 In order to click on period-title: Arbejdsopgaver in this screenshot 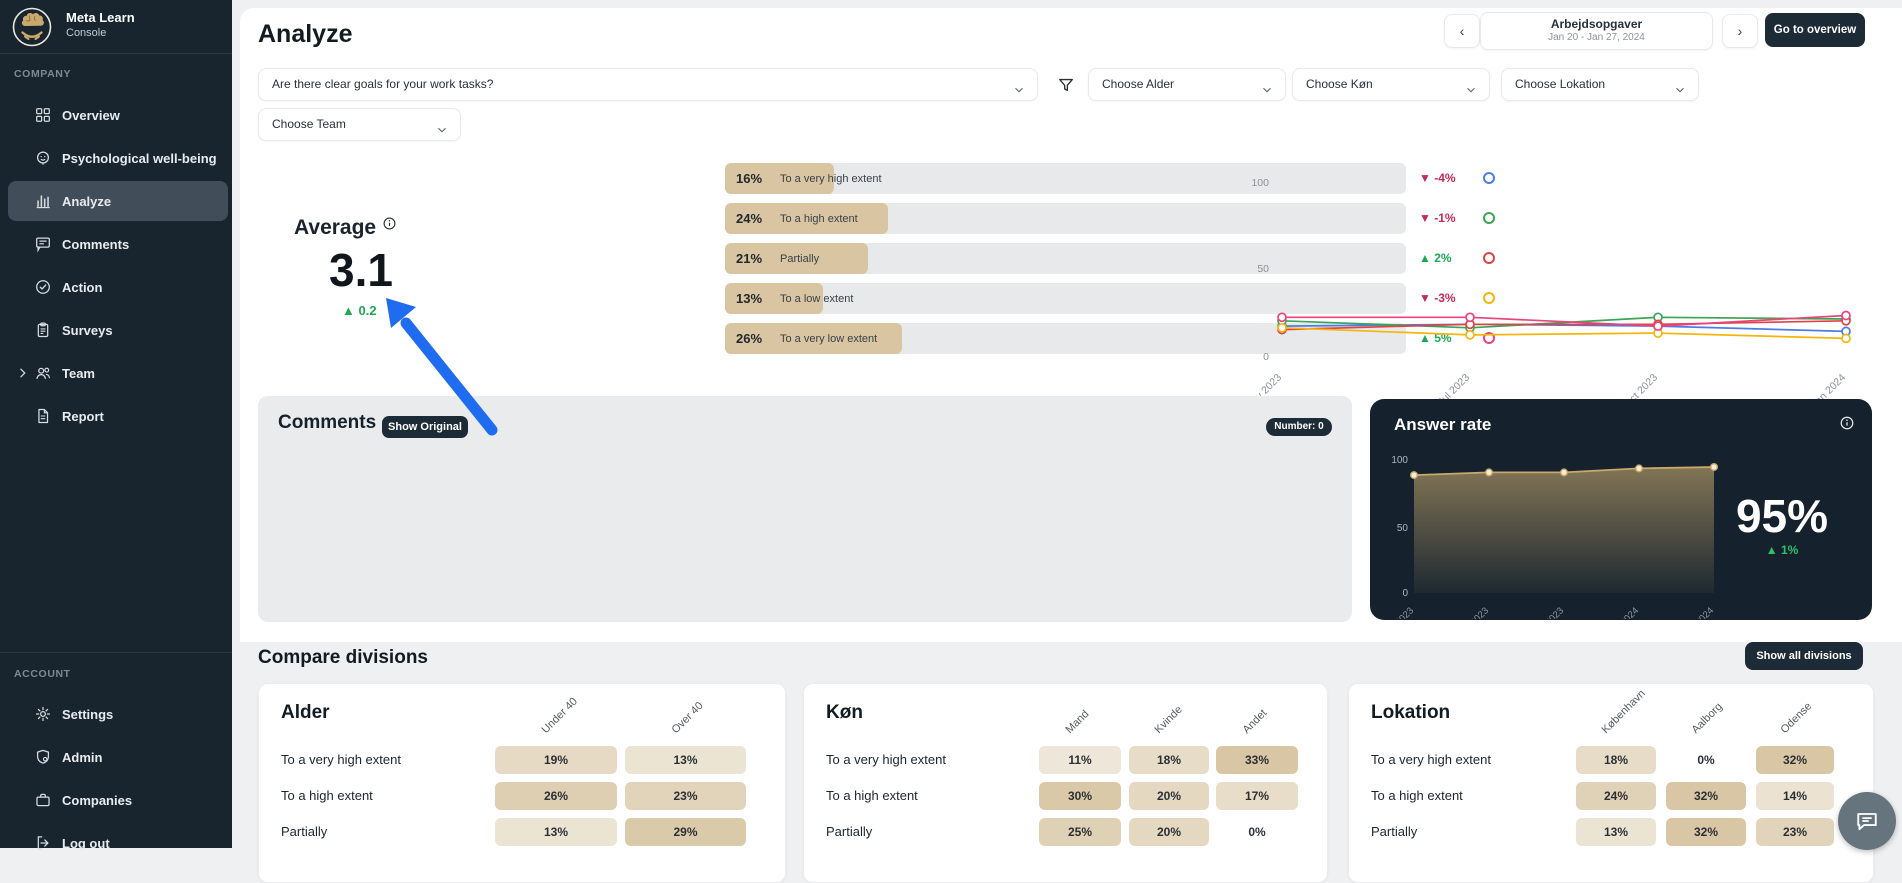, I will do `click(1596, 24)`.